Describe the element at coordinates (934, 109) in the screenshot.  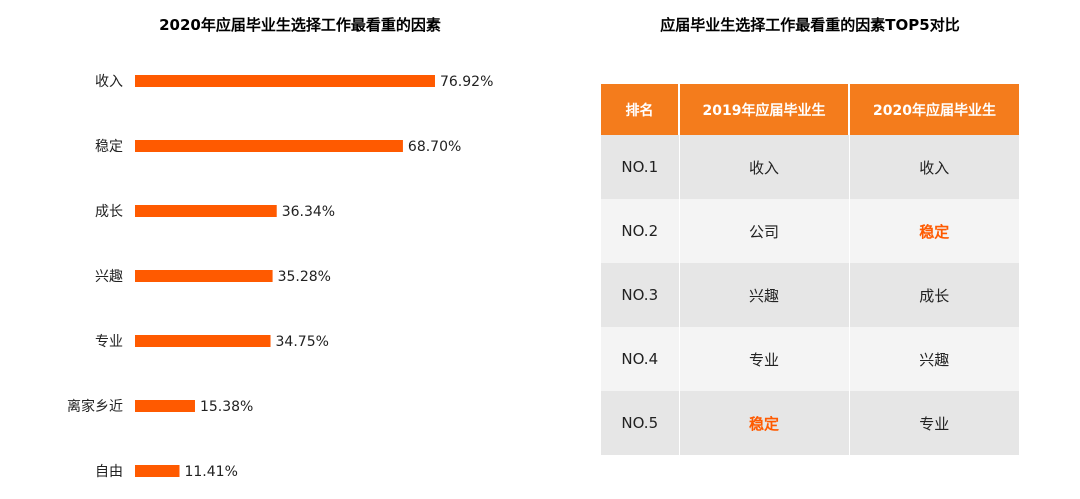
I see `header-2020: 2020年应届毕业生` at that location.